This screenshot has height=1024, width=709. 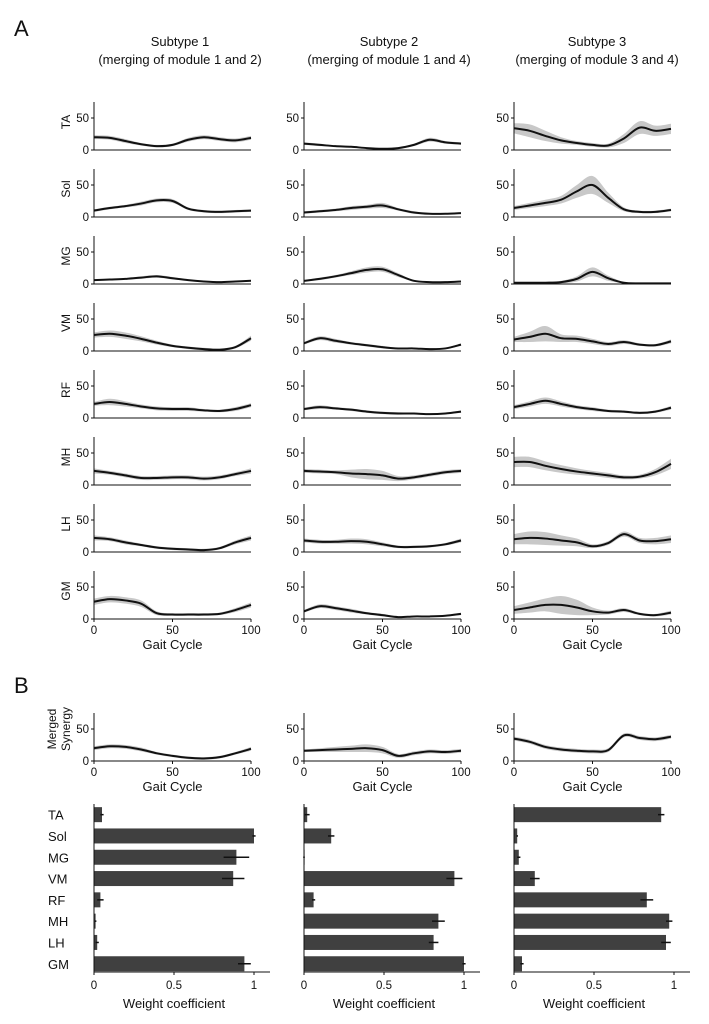 I want to click on profile-gm-subtype-1: 0 50 0 50 100 Gait Cycle, so click(x=168, y=611).